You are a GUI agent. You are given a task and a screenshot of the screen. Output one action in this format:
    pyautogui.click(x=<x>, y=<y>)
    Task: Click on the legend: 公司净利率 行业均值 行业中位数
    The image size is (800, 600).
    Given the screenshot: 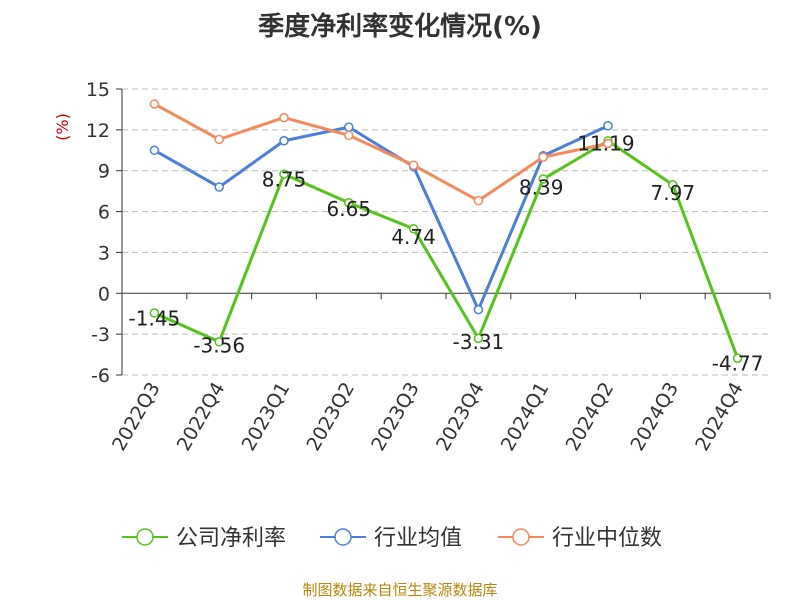 What is the action you would take?
    pyautogui.click(x=392, y=538)
    